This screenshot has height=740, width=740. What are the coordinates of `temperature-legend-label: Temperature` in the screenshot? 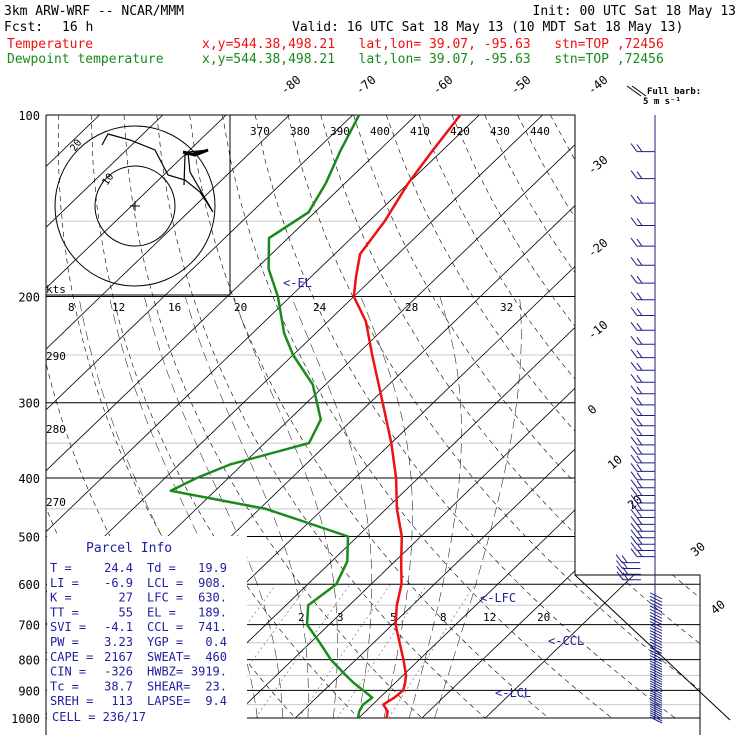 It's located at (50, 44).